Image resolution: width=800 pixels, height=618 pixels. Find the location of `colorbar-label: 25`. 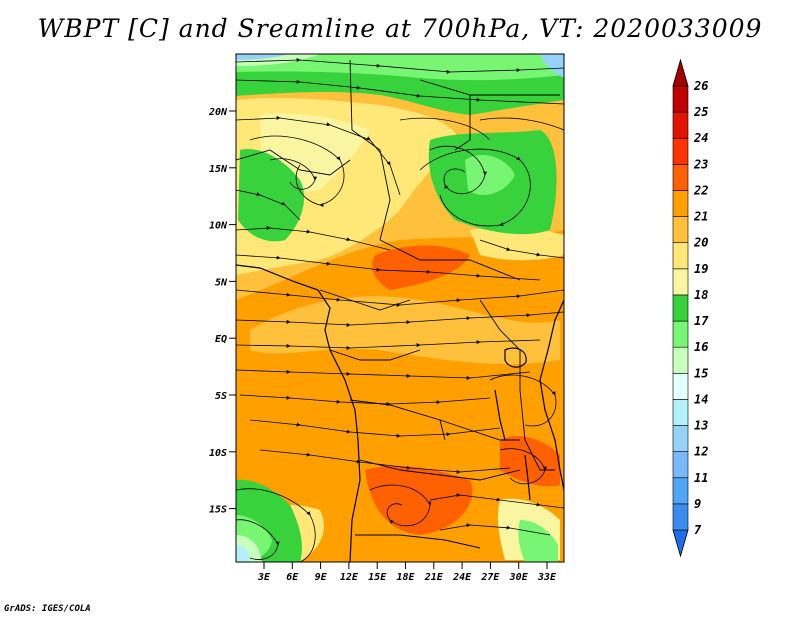

colorbar-label: 25 is located at coordinates (700, 112).